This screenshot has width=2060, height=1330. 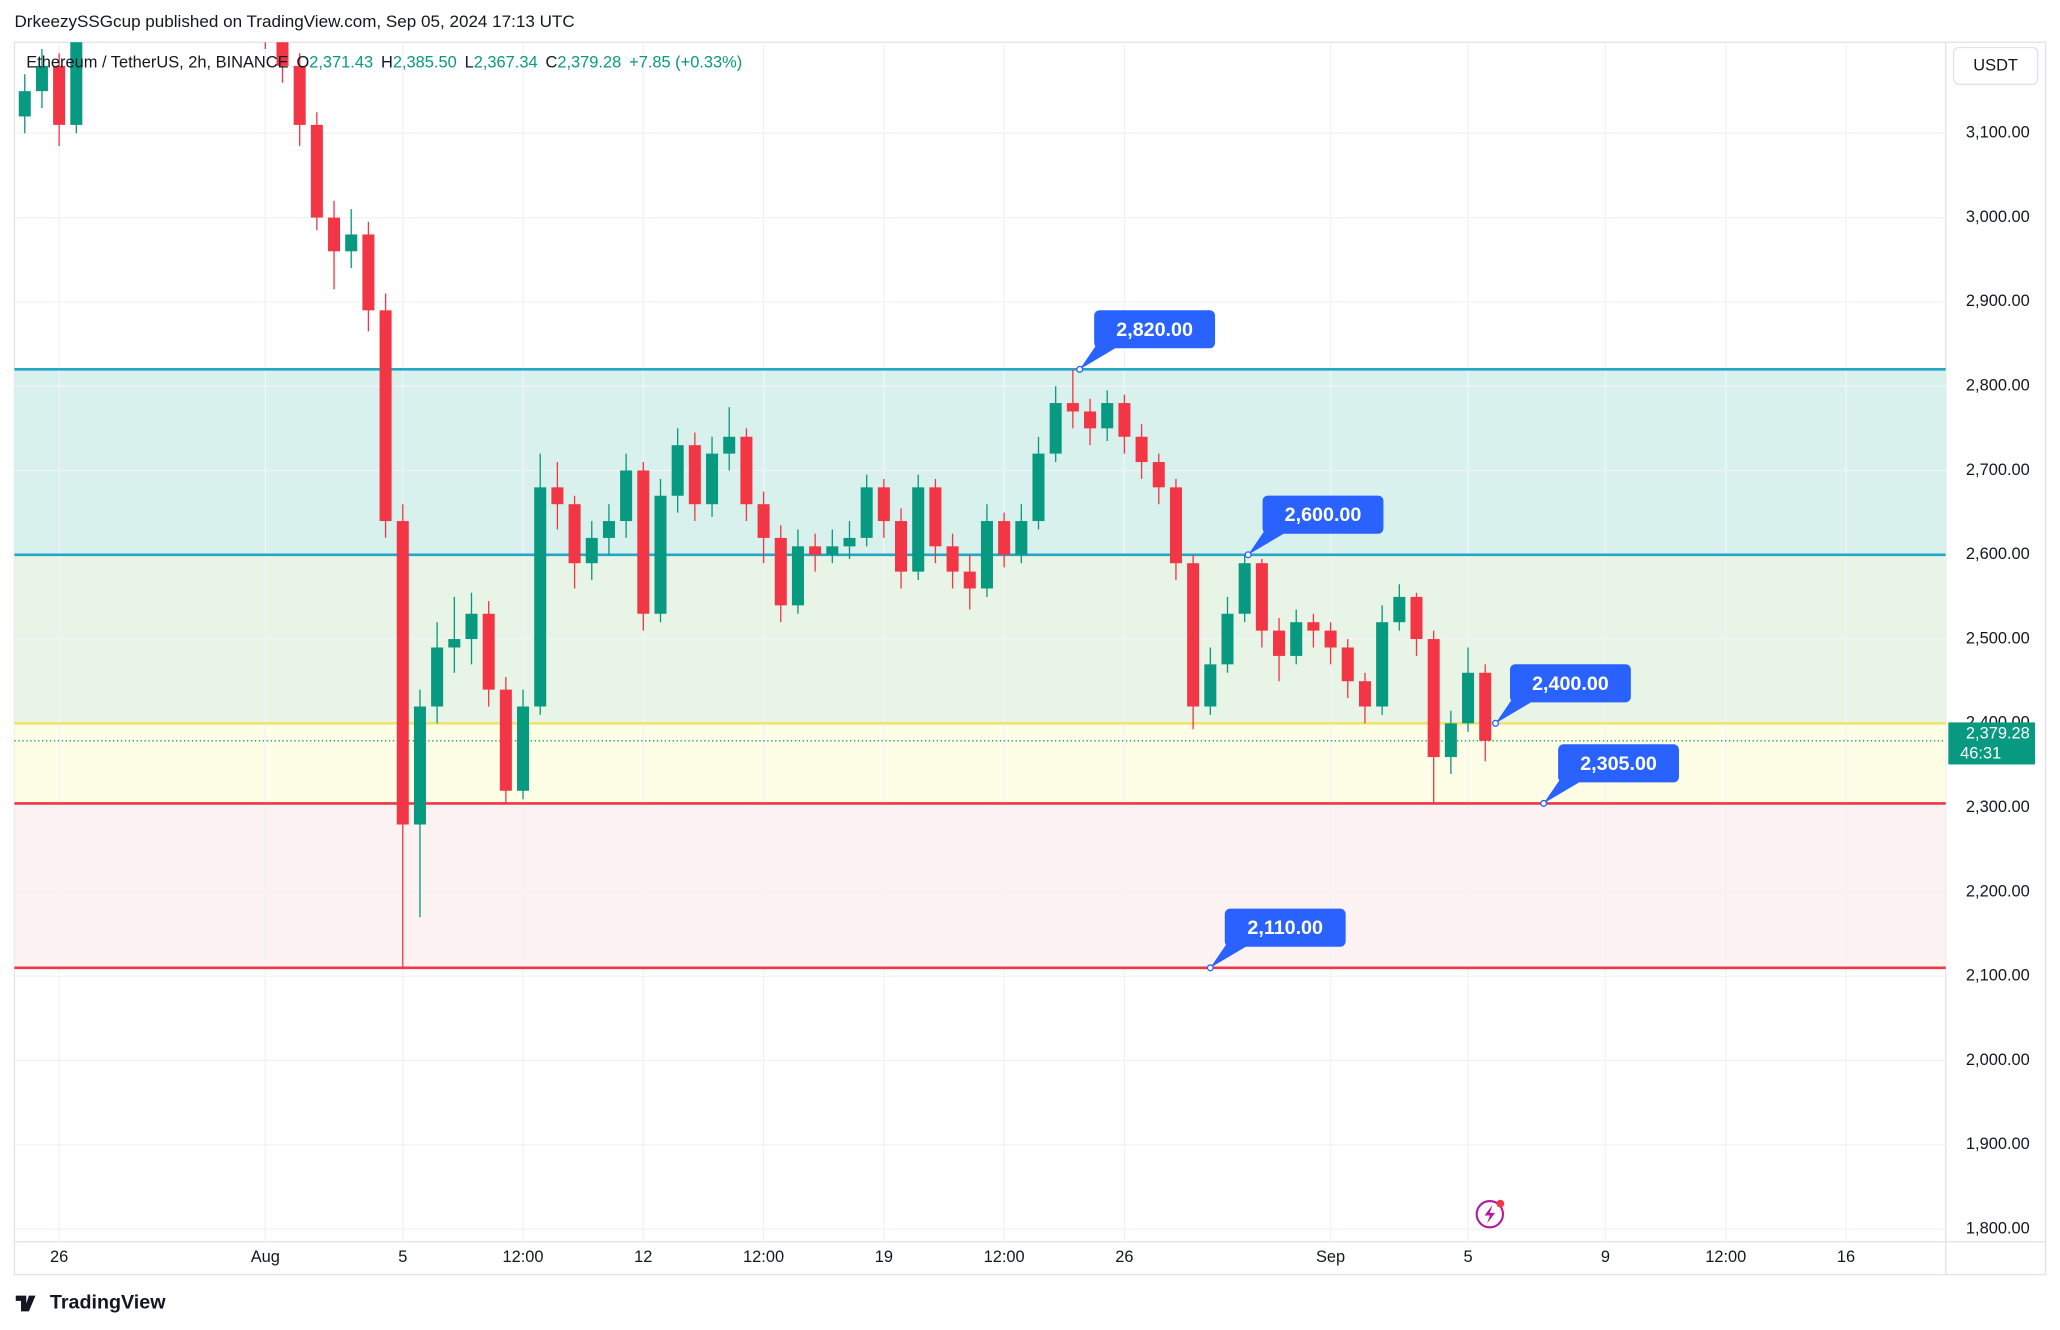 I want to click on x-tick-label: 16, so click(x=1846, y=1257).